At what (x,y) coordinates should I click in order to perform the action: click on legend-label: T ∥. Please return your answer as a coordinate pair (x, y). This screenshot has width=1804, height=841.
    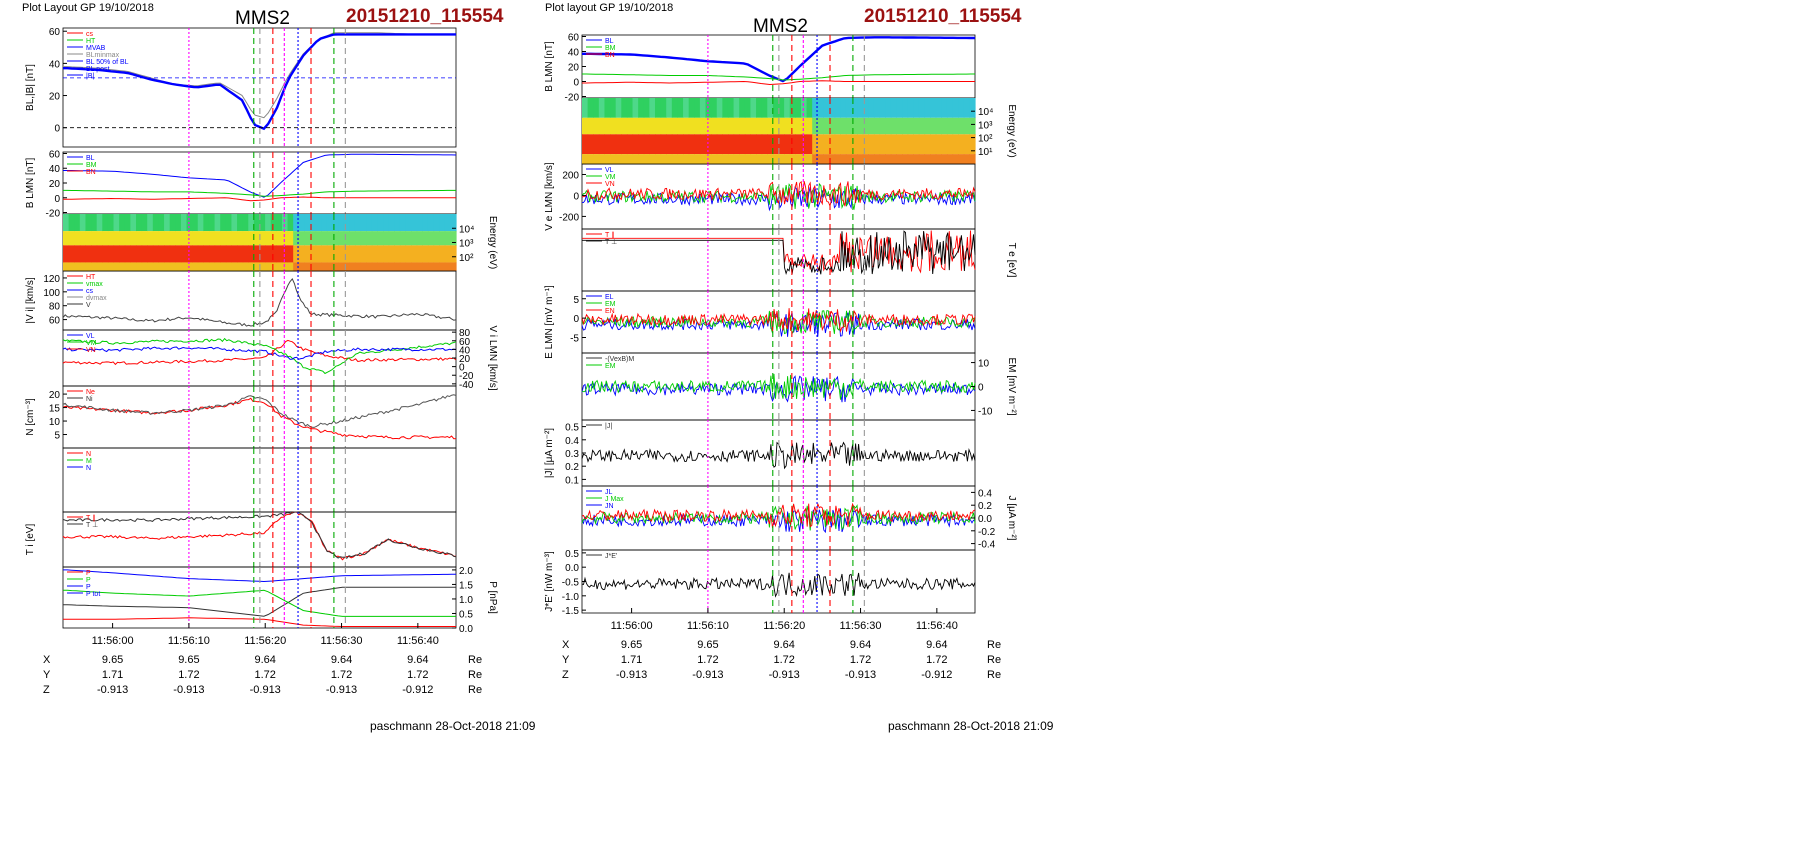
    Looking at the image, I should click on (610, 235).